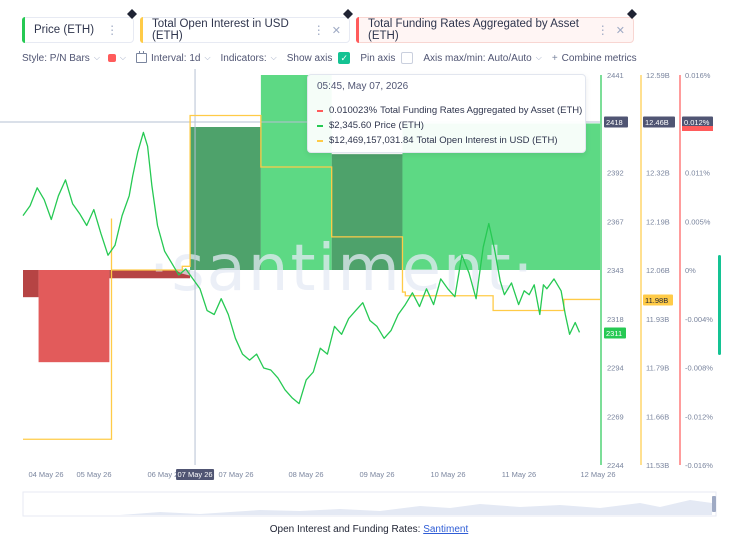  Describe the element at coordinates (690, 270) in the screenshot. I see `funding-tick-label: 0%` at that location.